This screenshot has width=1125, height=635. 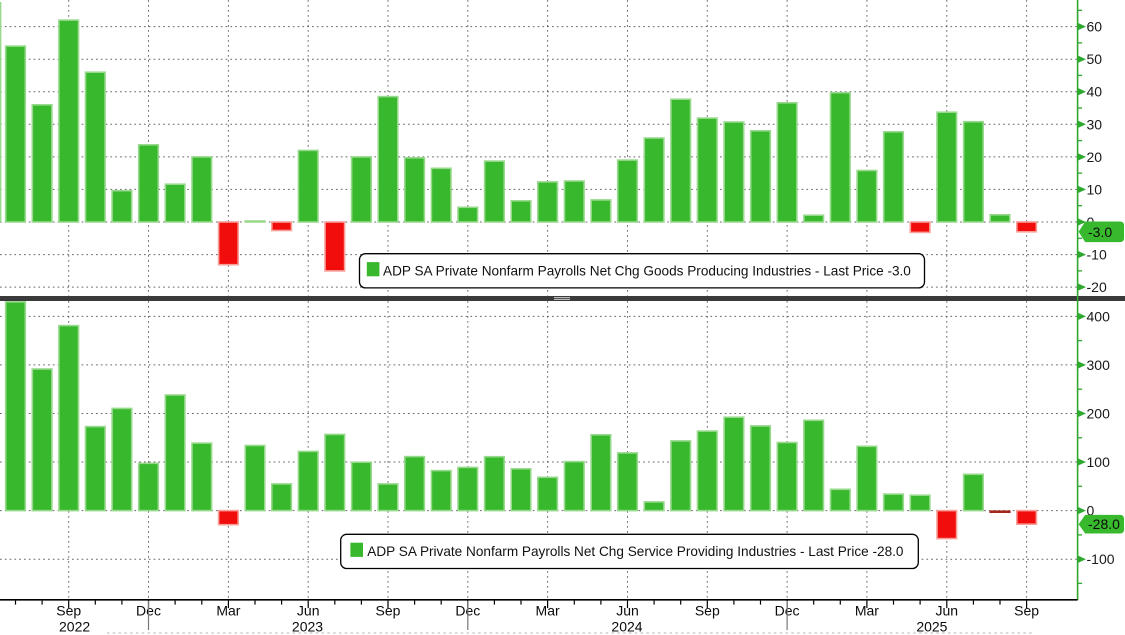 I want to click on svg-text: 40, so click(x=1095, y=92).